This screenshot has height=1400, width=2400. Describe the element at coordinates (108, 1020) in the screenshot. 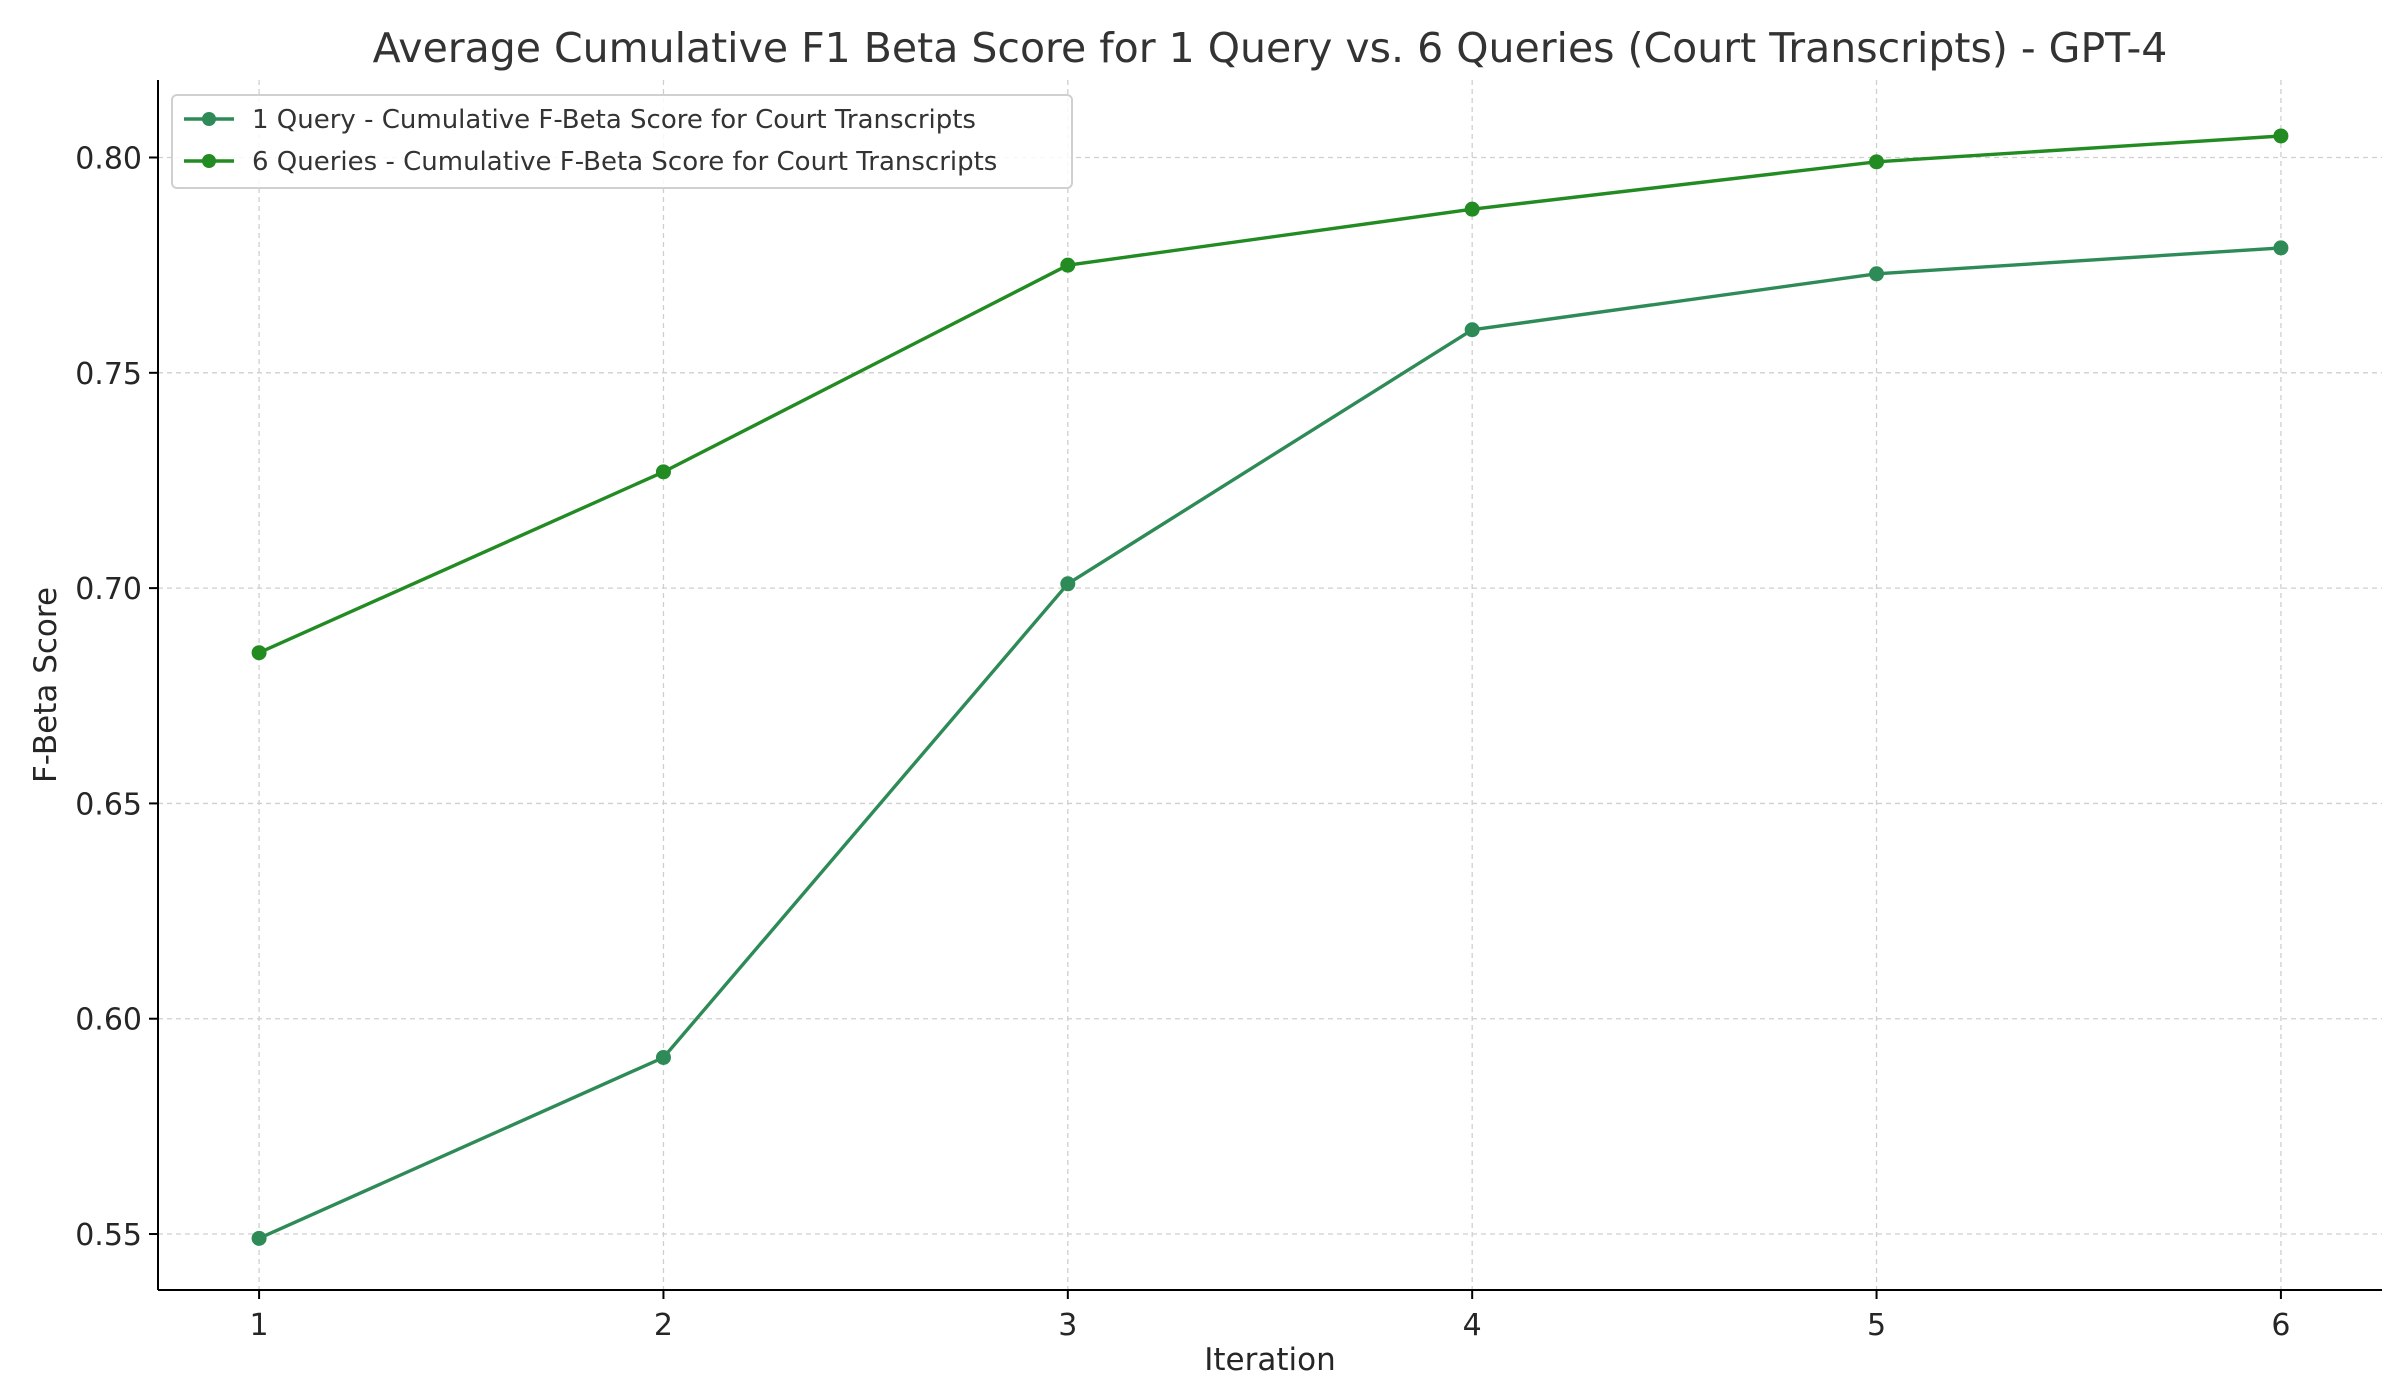

I see `y-tick-label-2: 0.60` at that location.